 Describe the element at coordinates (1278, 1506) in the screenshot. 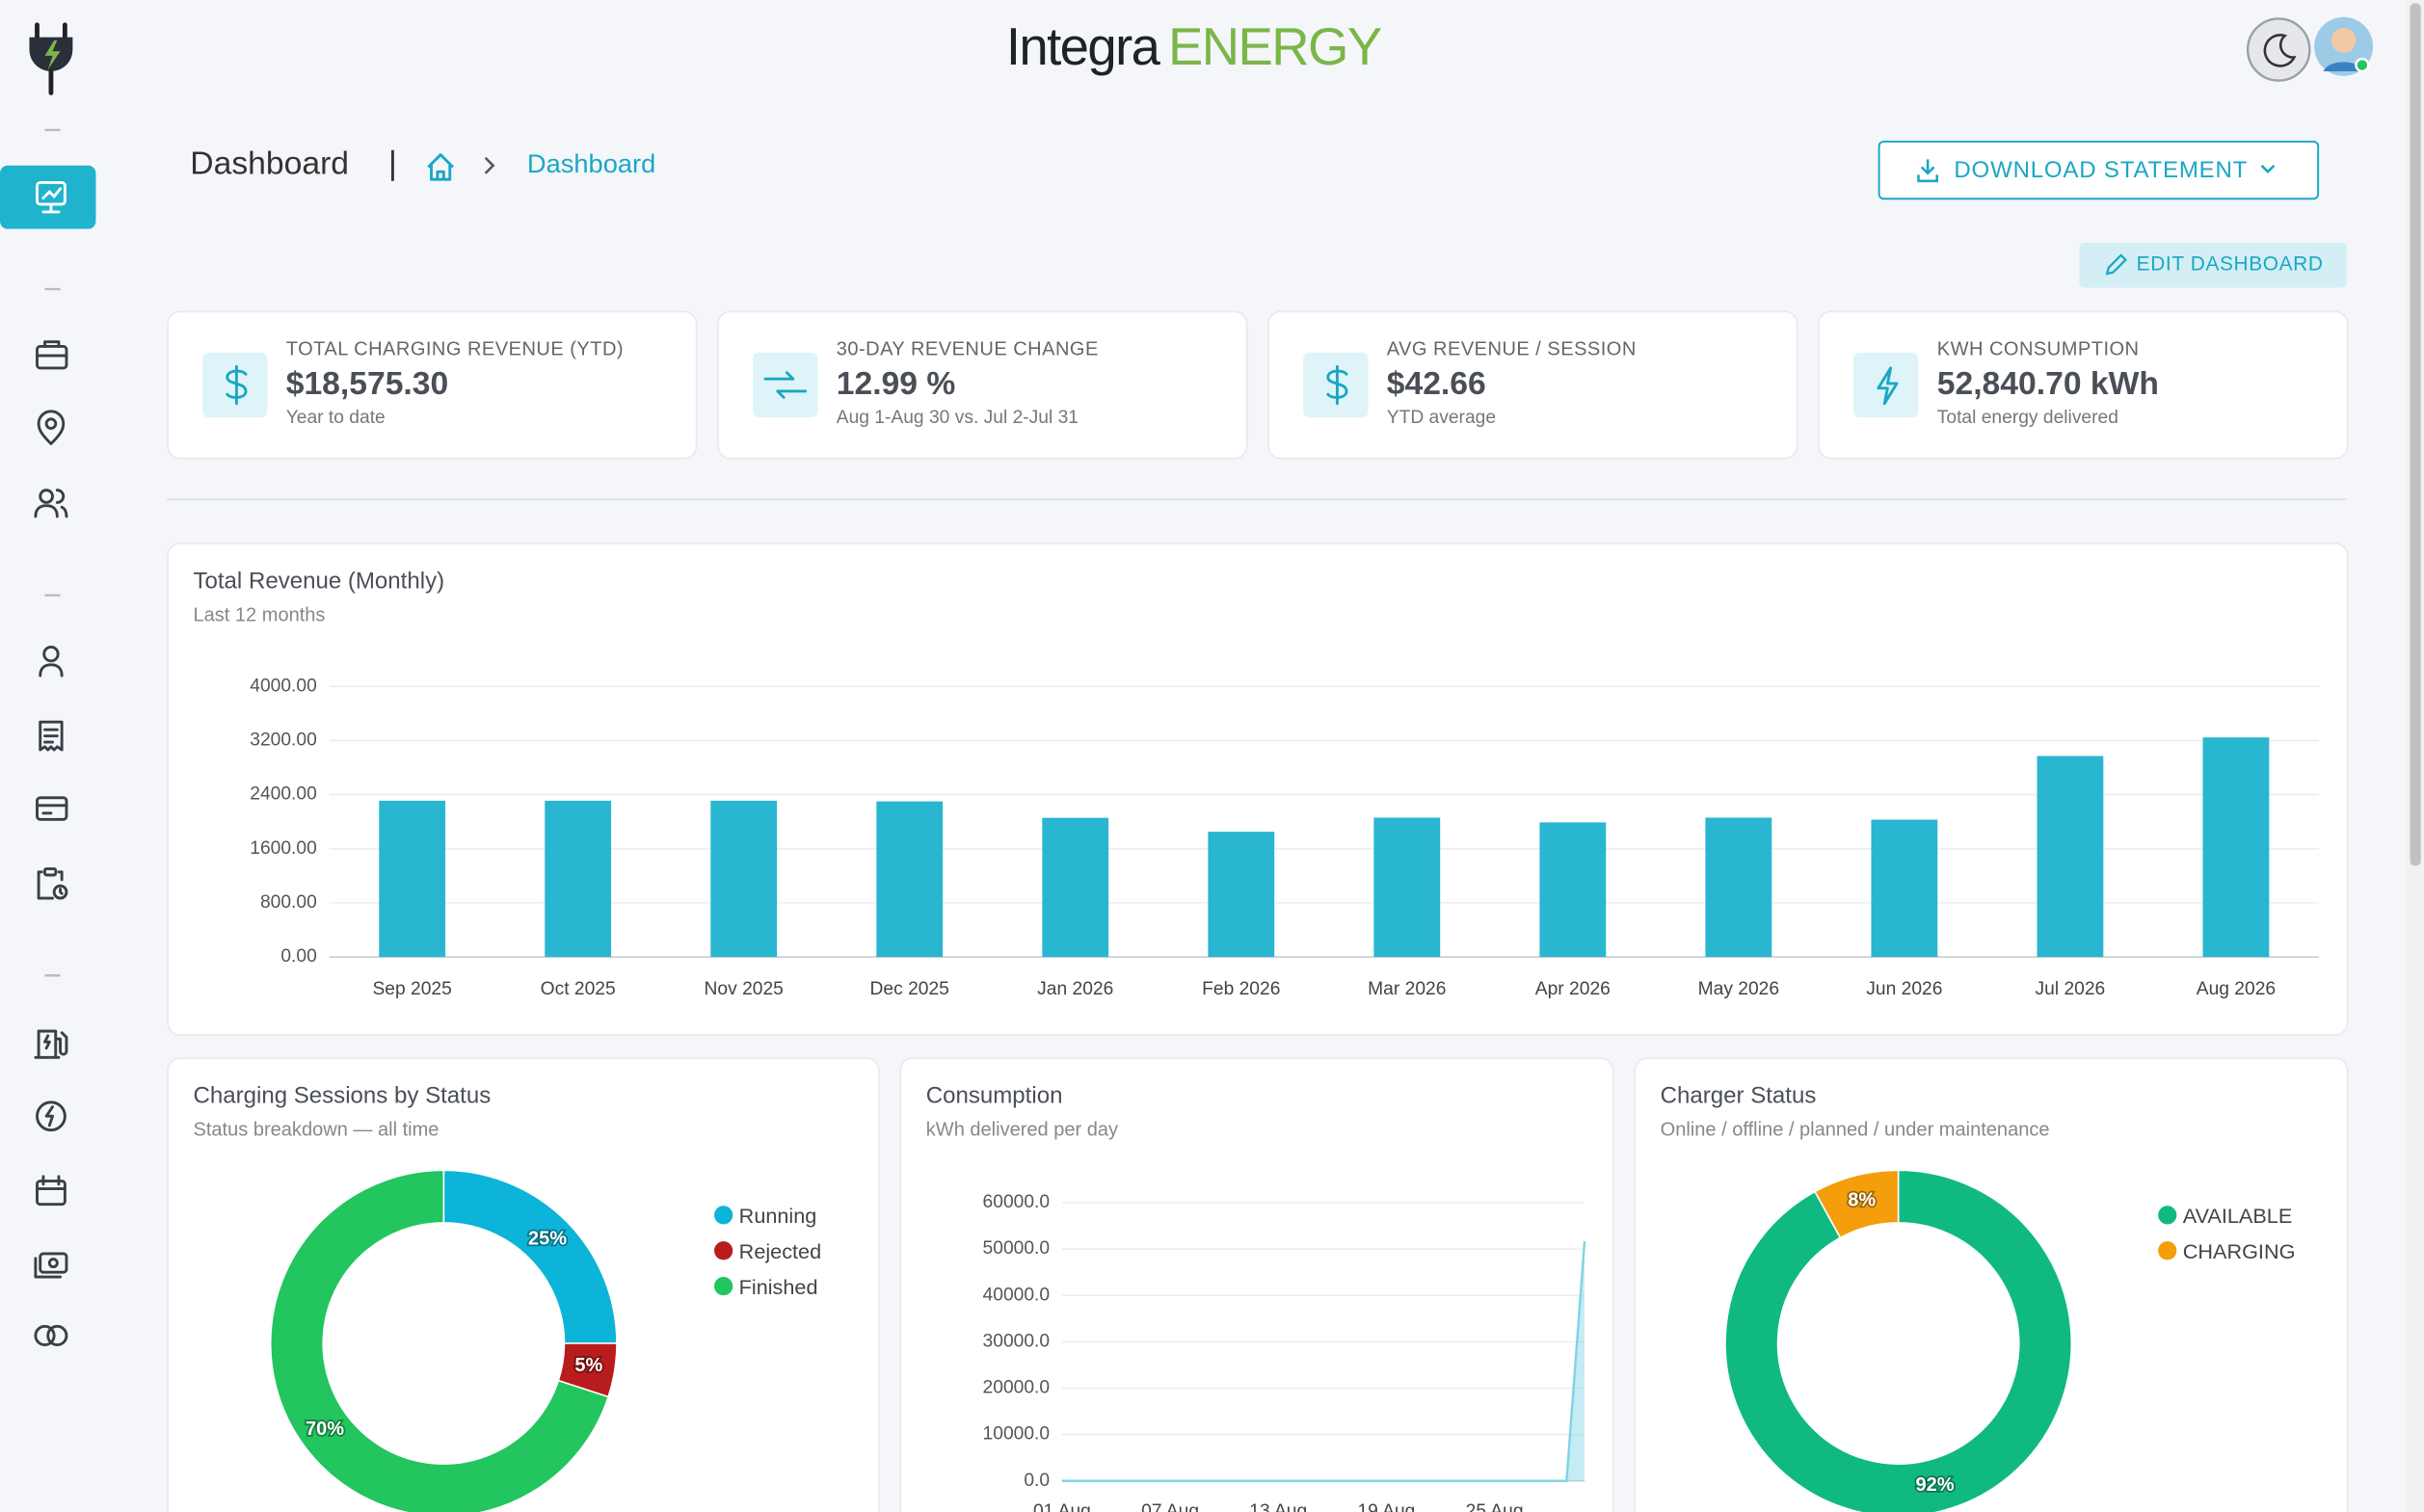

I see `x-tick-label: 13 Aug` at that location.